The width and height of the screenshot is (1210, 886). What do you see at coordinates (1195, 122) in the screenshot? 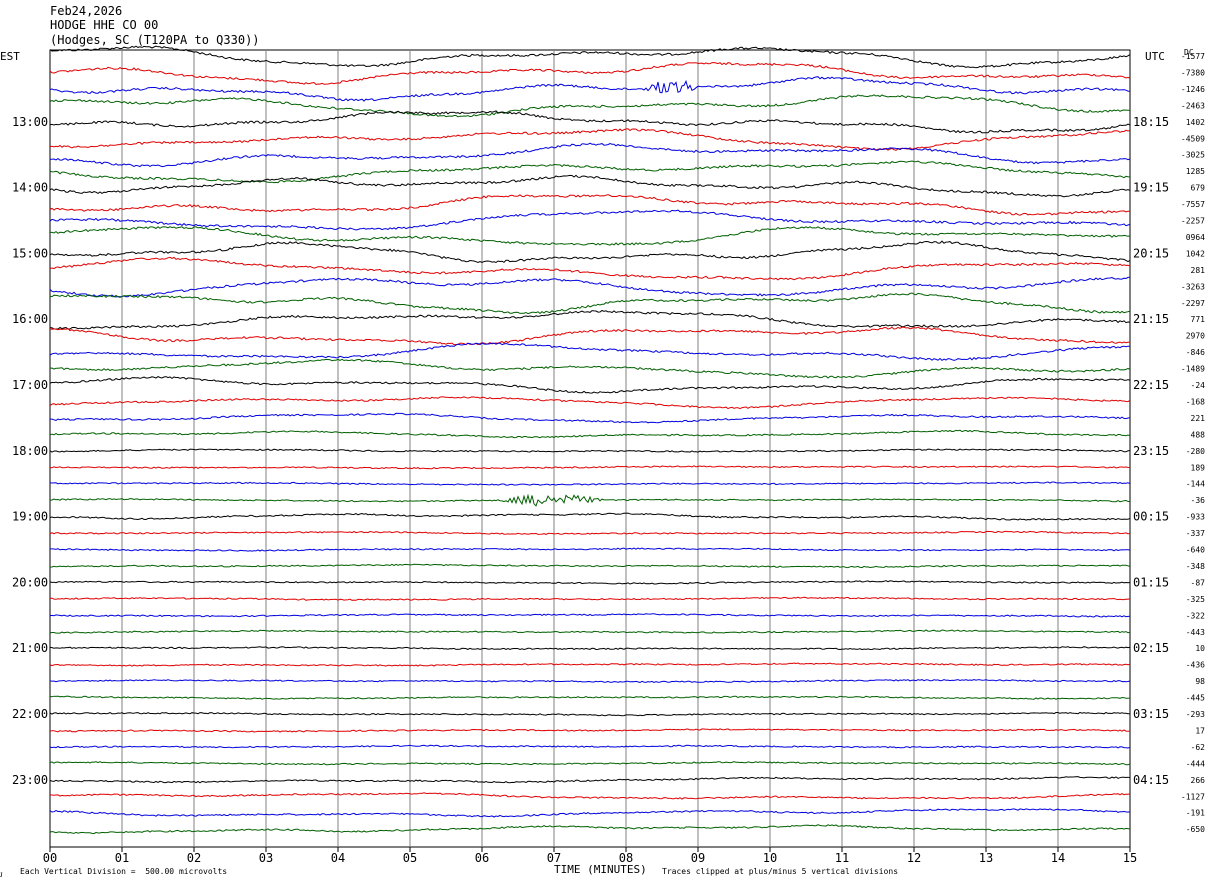
I see `dc-offset-label: 1402` at bounding box center [1195, 122].